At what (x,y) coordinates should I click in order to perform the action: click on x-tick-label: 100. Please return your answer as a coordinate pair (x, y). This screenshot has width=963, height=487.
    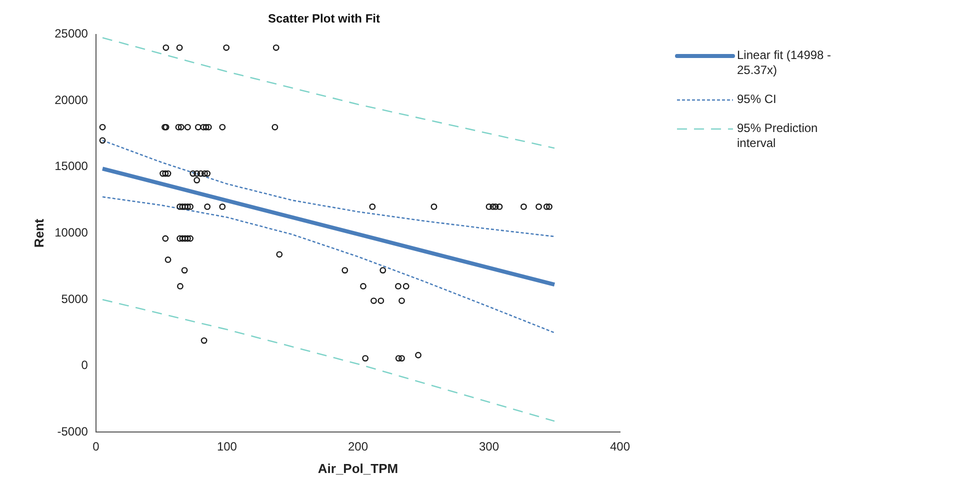
    Looking at the image, I should click on (227, 447).